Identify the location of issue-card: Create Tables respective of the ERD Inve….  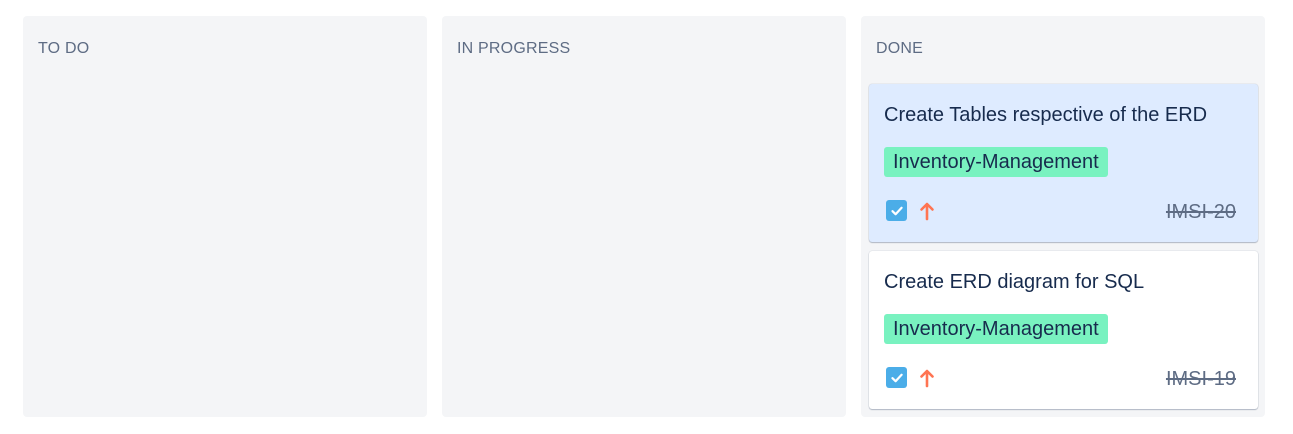
(1063, 163).